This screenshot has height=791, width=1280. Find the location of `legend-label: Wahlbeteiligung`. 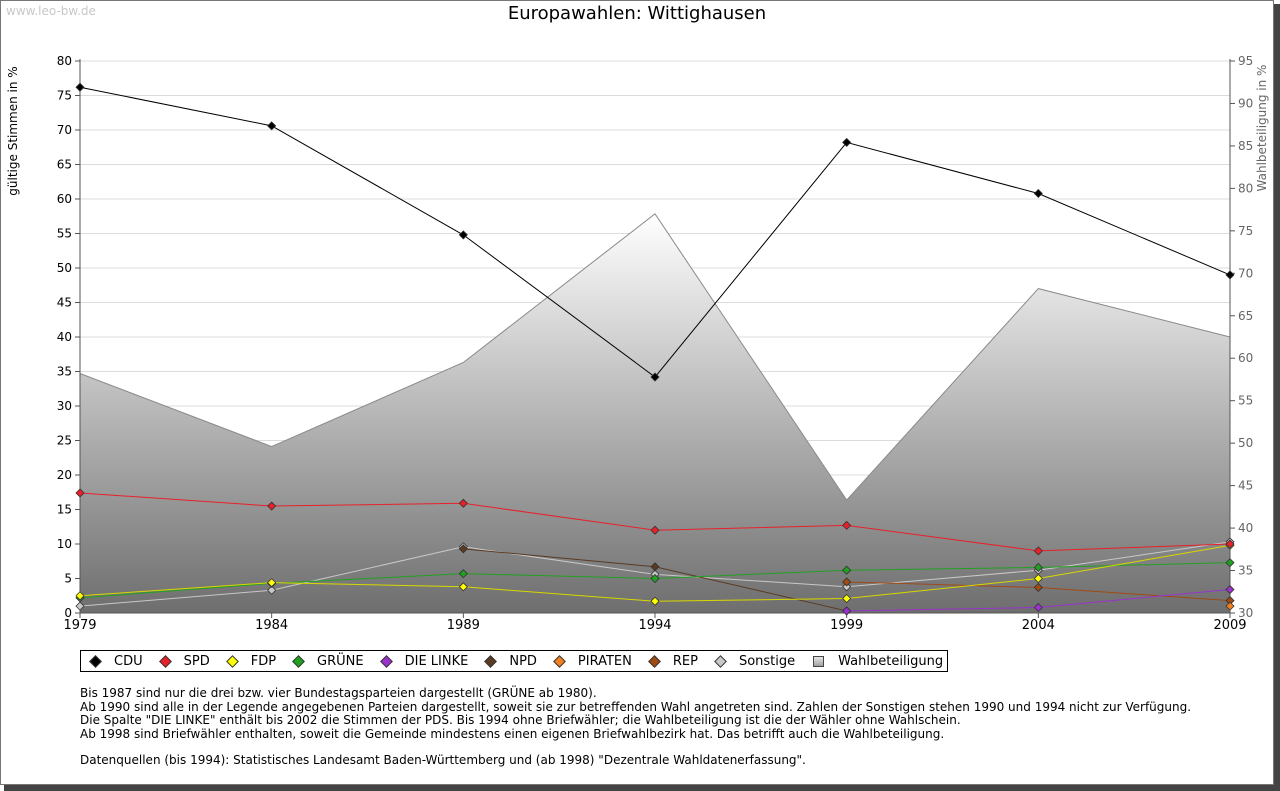

legend-label: Wahlbeteiligung is located at coordinates (891, 661).